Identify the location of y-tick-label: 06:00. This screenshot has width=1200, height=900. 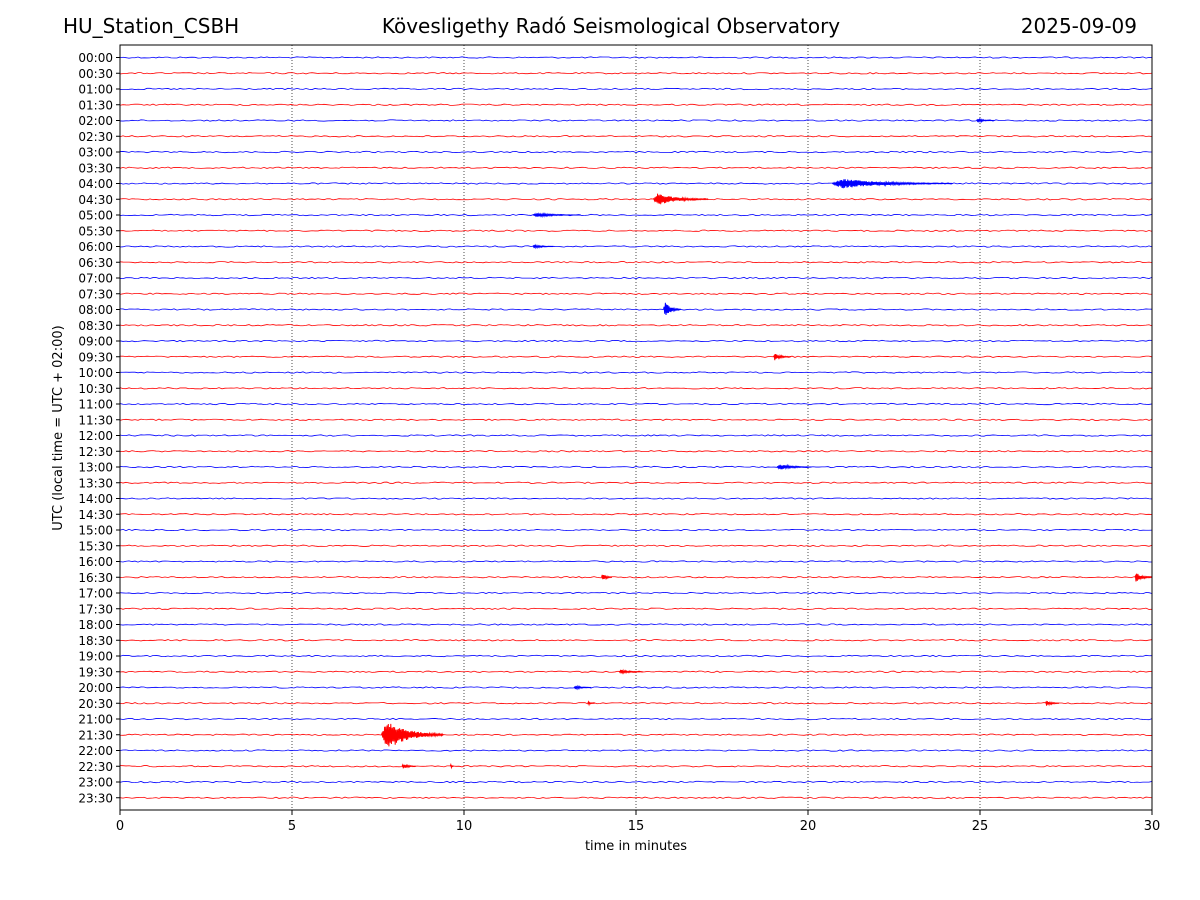
(95, 247).